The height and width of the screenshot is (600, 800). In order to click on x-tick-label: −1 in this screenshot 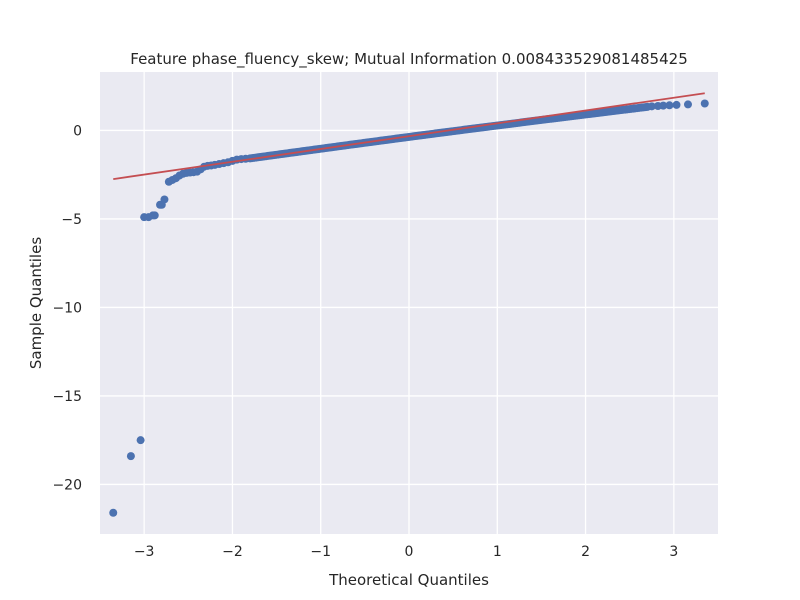, I will do `click(320, 552)`.